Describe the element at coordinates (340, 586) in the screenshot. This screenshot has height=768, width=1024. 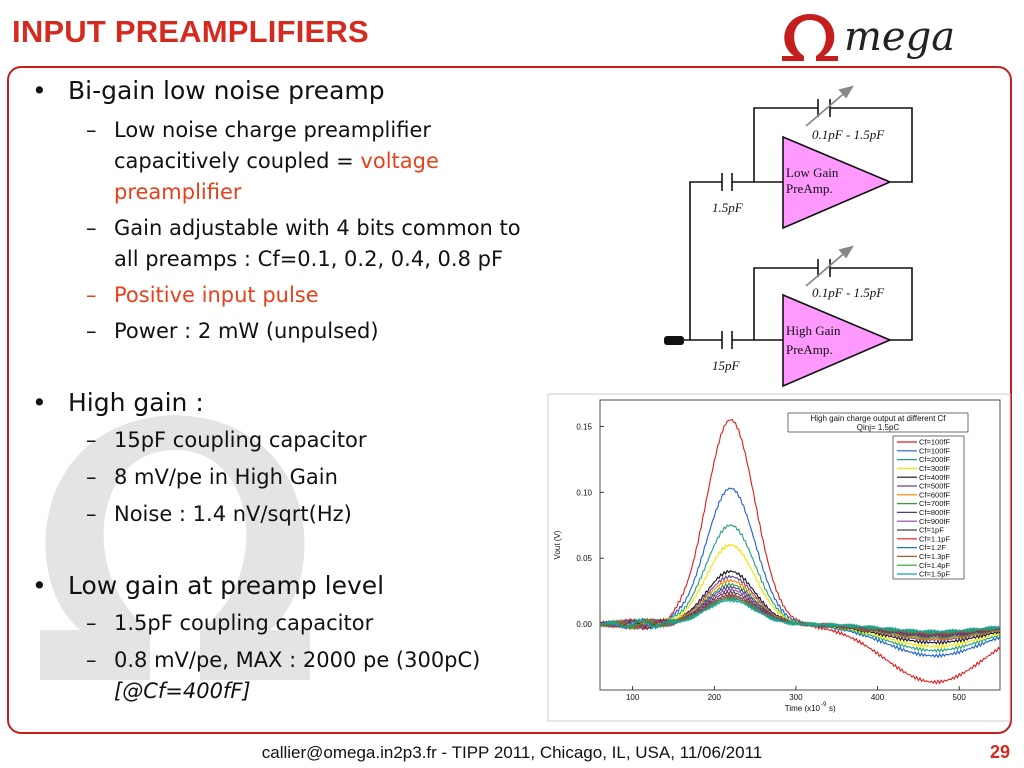
I see `bullet-low-gain: Low gain at preamp level` at that location.